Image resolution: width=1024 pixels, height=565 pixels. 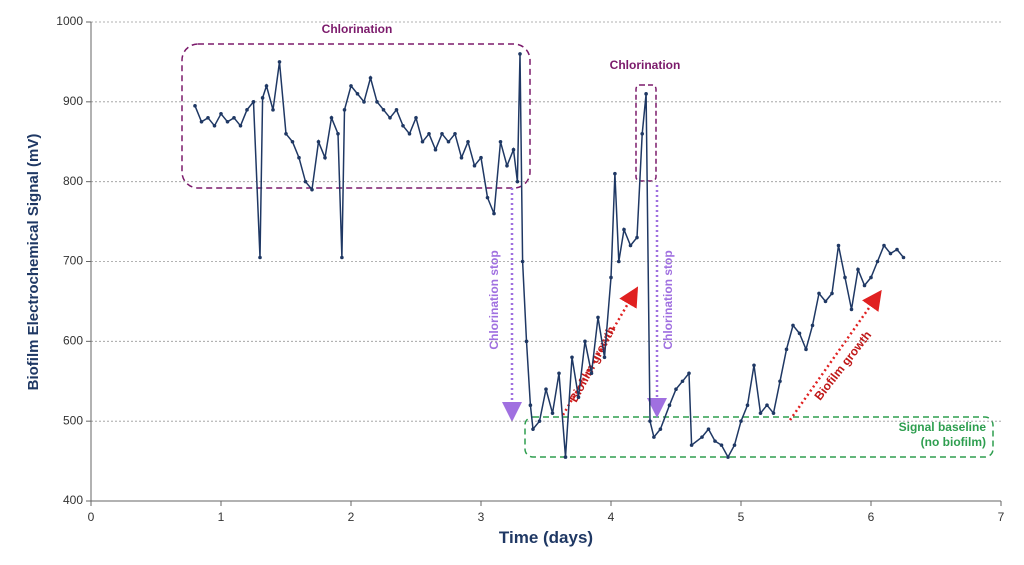 I want to click on x-tick-label: 1, so click(x=221, y=517).